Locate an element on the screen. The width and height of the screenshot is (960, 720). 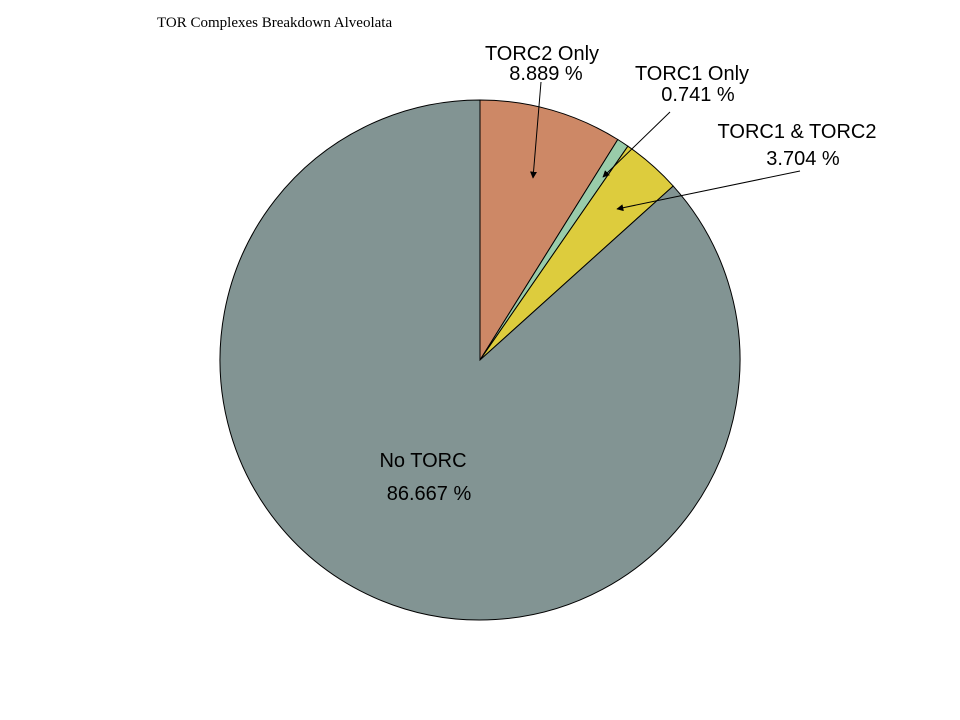
leader-arrow-torc1-torc2 is located at coordinates (708, 191).